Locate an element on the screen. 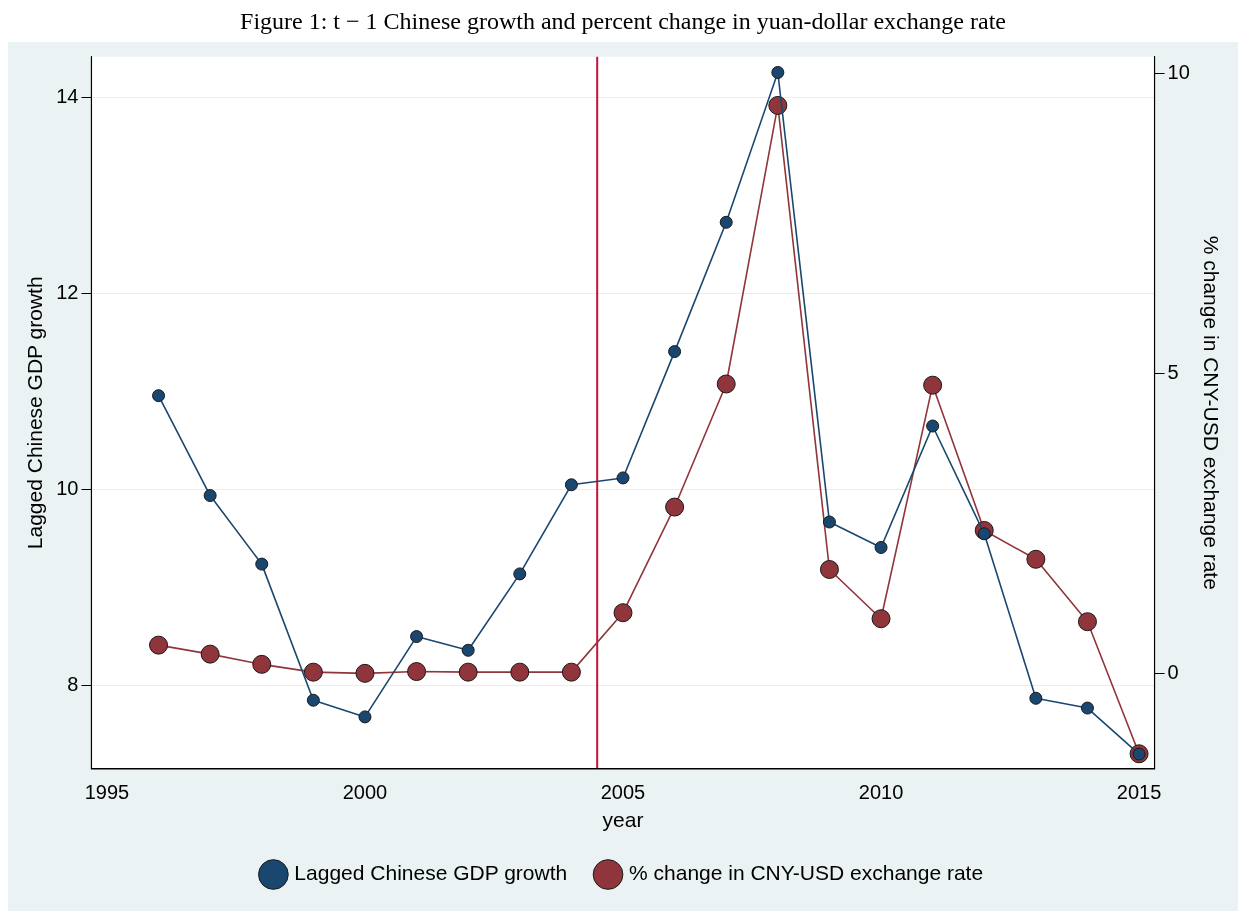 The image size is (1246, 915). chart-title: Figure 1: t − 1 Chinese growth and percent change in yuan-dollar exchange rate is located at coordinates (623, 20).